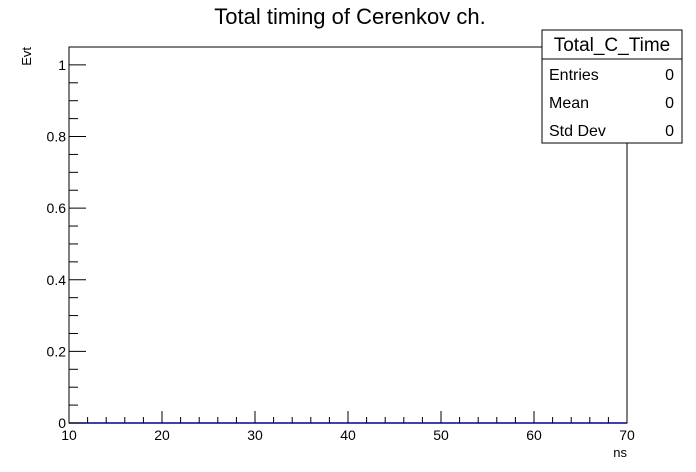 Image resolution: width=696 pixels, height=472 pixels. What do you see at coordinates (69, 435) in the screenshot?
I see `x-tick-label: 10` at bounding box center [69, 435].